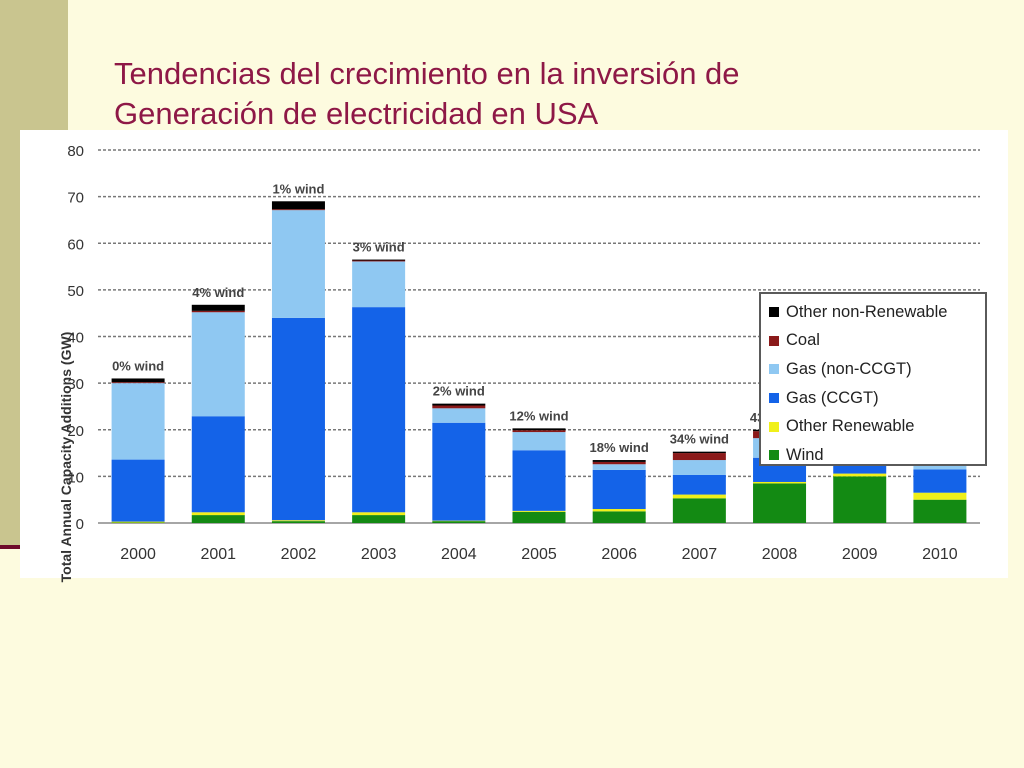 Image resolution: width=1024 pixels, height=768 pixels. Describe the element at coordinates (75, 384) in the screenshot. I see `y-tick-label: 30` at that location.